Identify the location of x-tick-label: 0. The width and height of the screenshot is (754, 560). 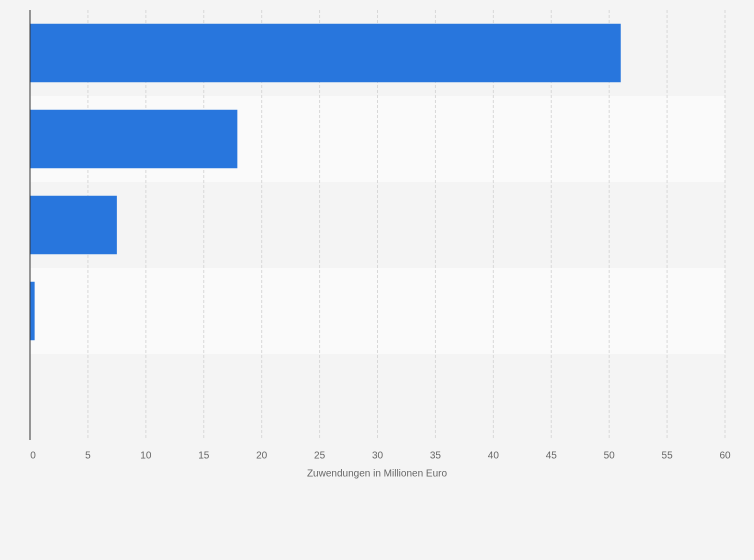
(33, 456).